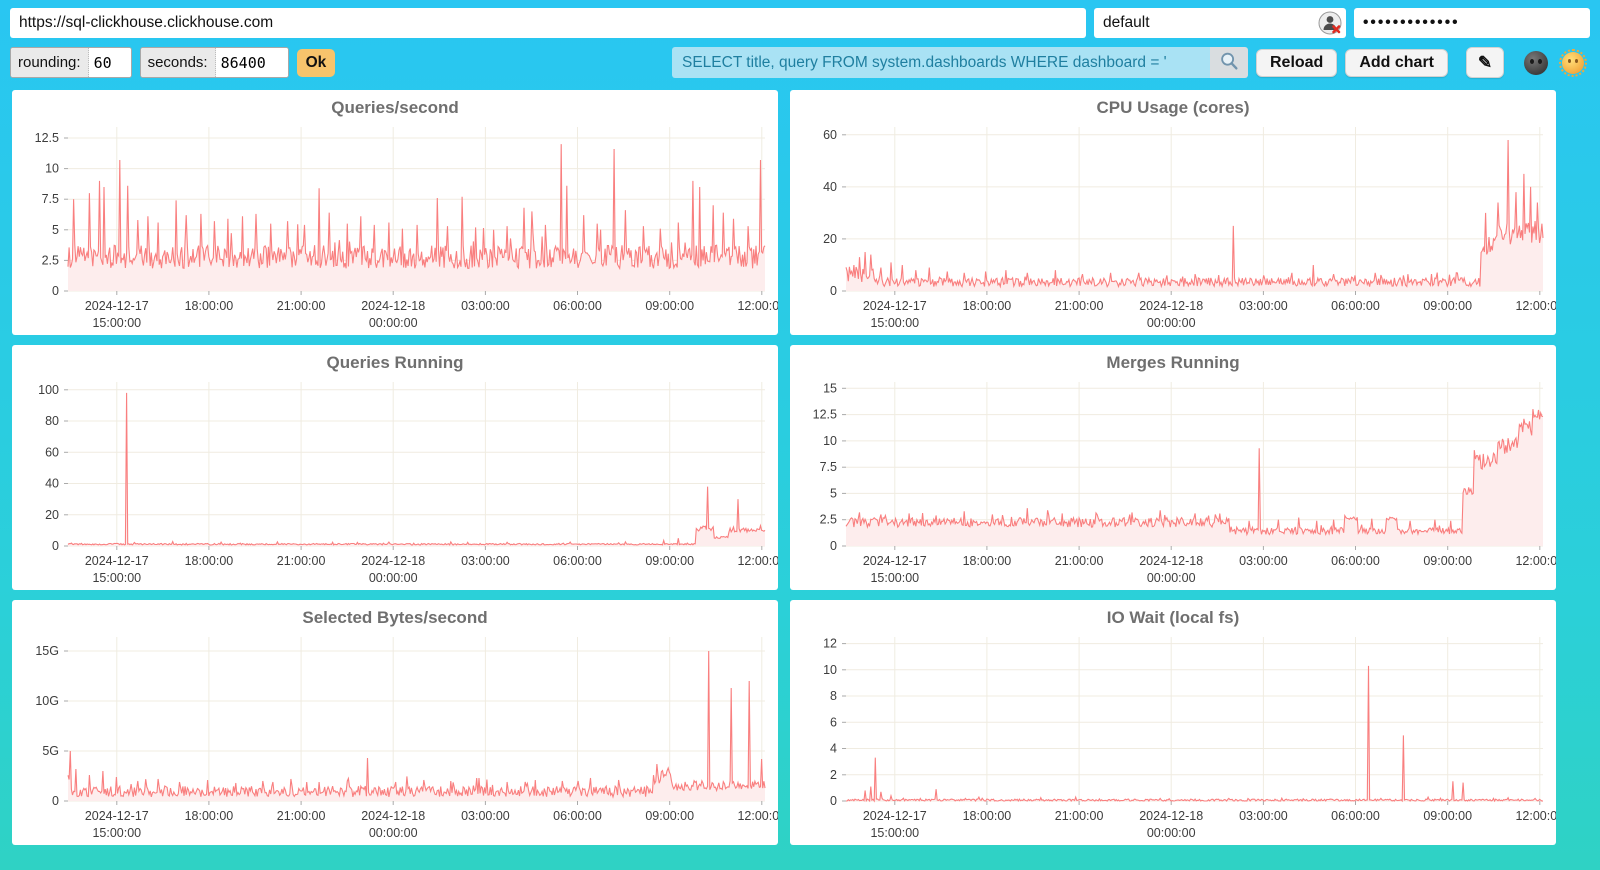  I want to click on svg-text: 10G, so click(47, 701).